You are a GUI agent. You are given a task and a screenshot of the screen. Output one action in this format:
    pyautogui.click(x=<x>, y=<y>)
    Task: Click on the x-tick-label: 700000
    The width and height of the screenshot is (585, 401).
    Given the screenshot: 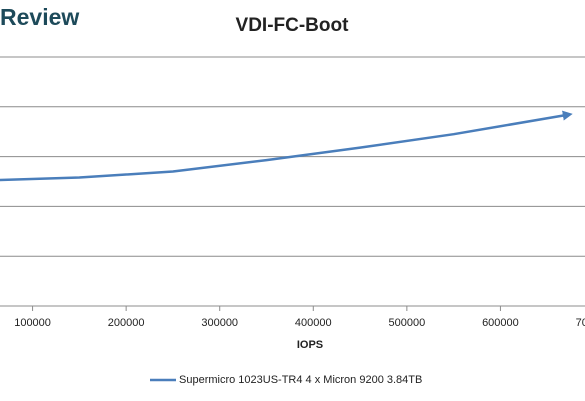 What is the action you would take?
    pyautogui.click(x=580, y=323)
    